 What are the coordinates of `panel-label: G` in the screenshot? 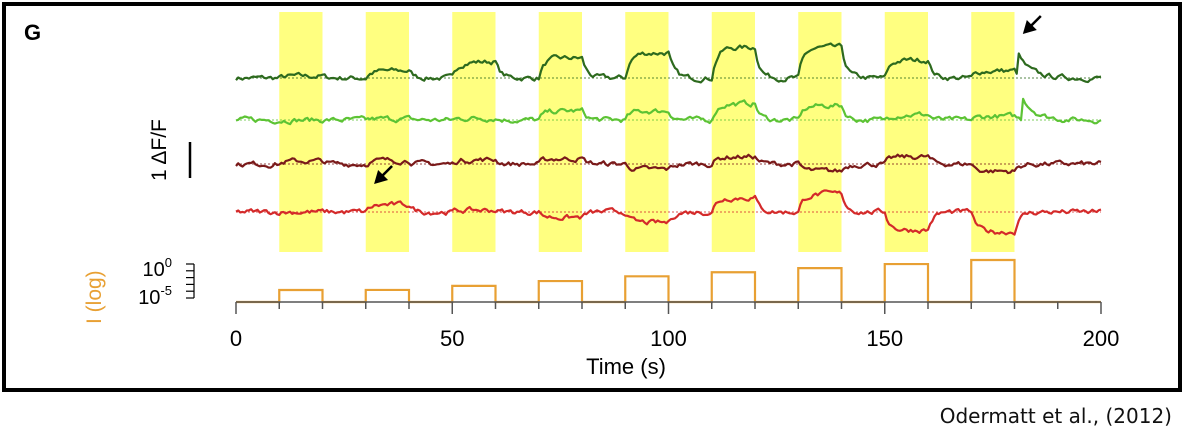 It's located at (32, 32).